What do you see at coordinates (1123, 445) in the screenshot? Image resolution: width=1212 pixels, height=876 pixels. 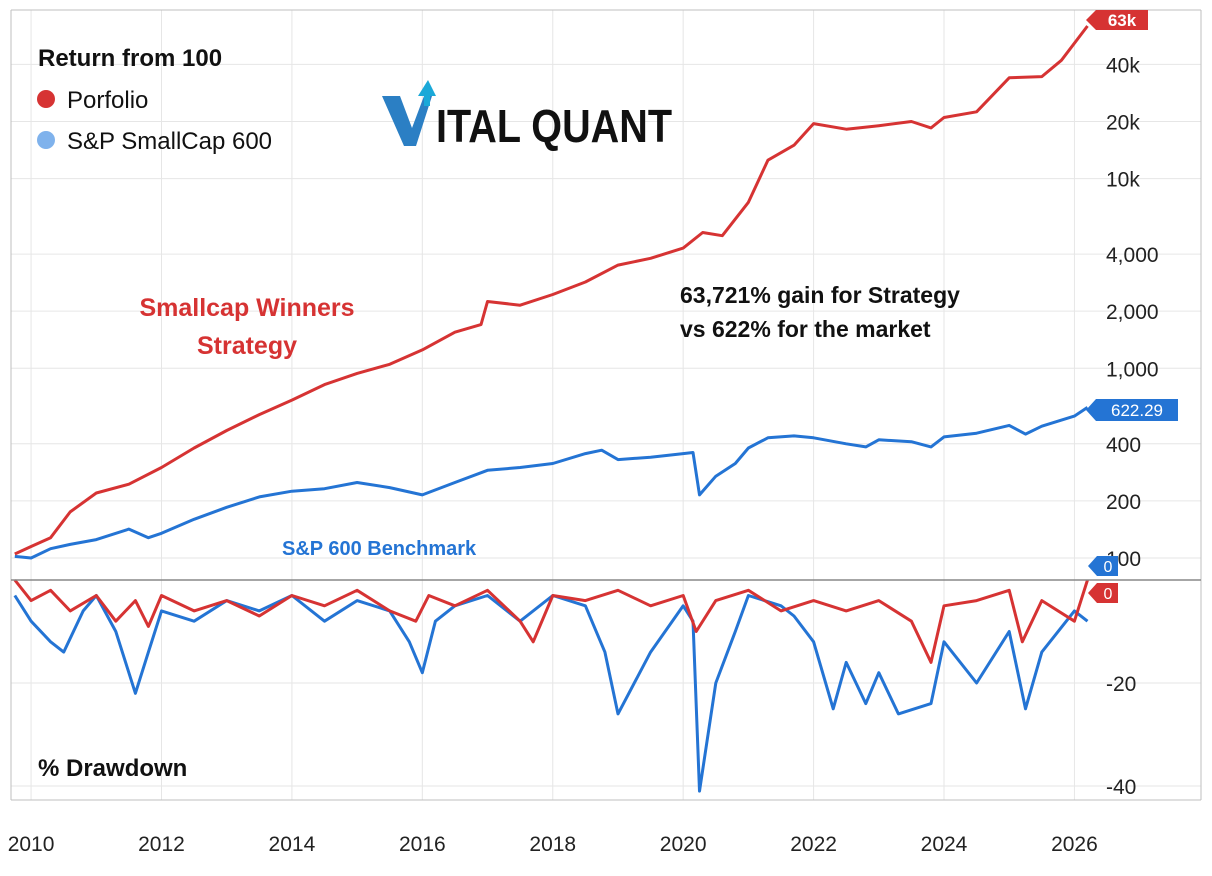 I see `y-tick-label: 400` at bounding box center [1123, 445].